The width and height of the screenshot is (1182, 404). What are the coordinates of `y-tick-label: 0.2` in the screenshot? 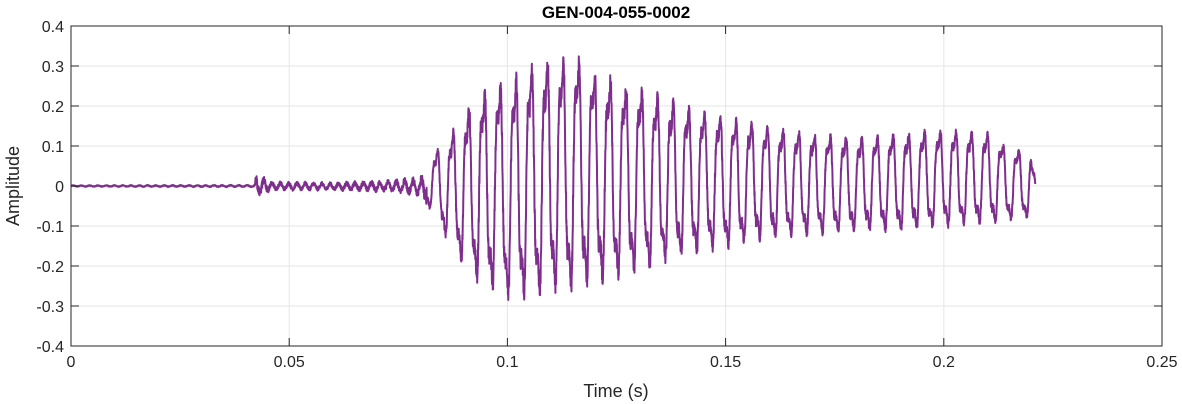 It's located at (53, 107).